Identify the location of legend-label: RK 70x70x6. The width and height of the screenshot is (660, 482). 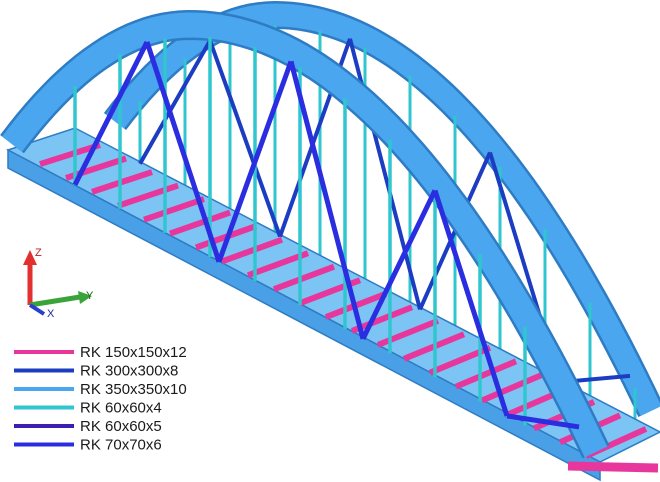
(121, 444).